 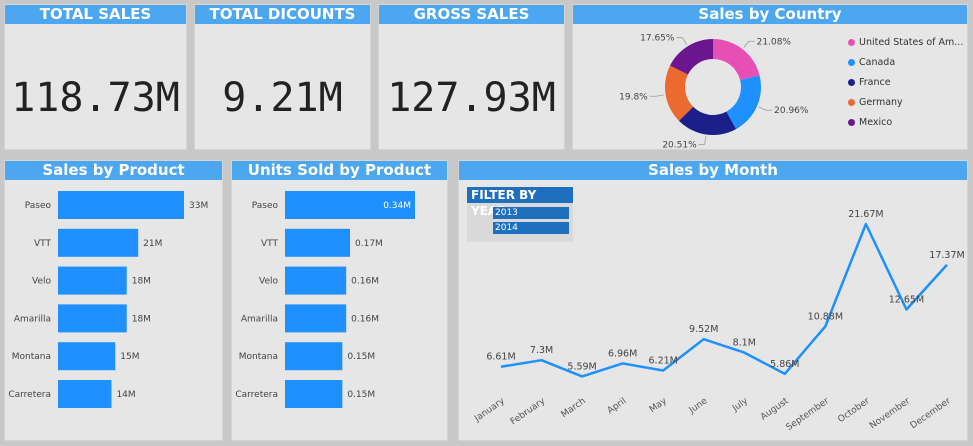 I want to click on x-axis-tick-label: March, so click(x=574, y=408).